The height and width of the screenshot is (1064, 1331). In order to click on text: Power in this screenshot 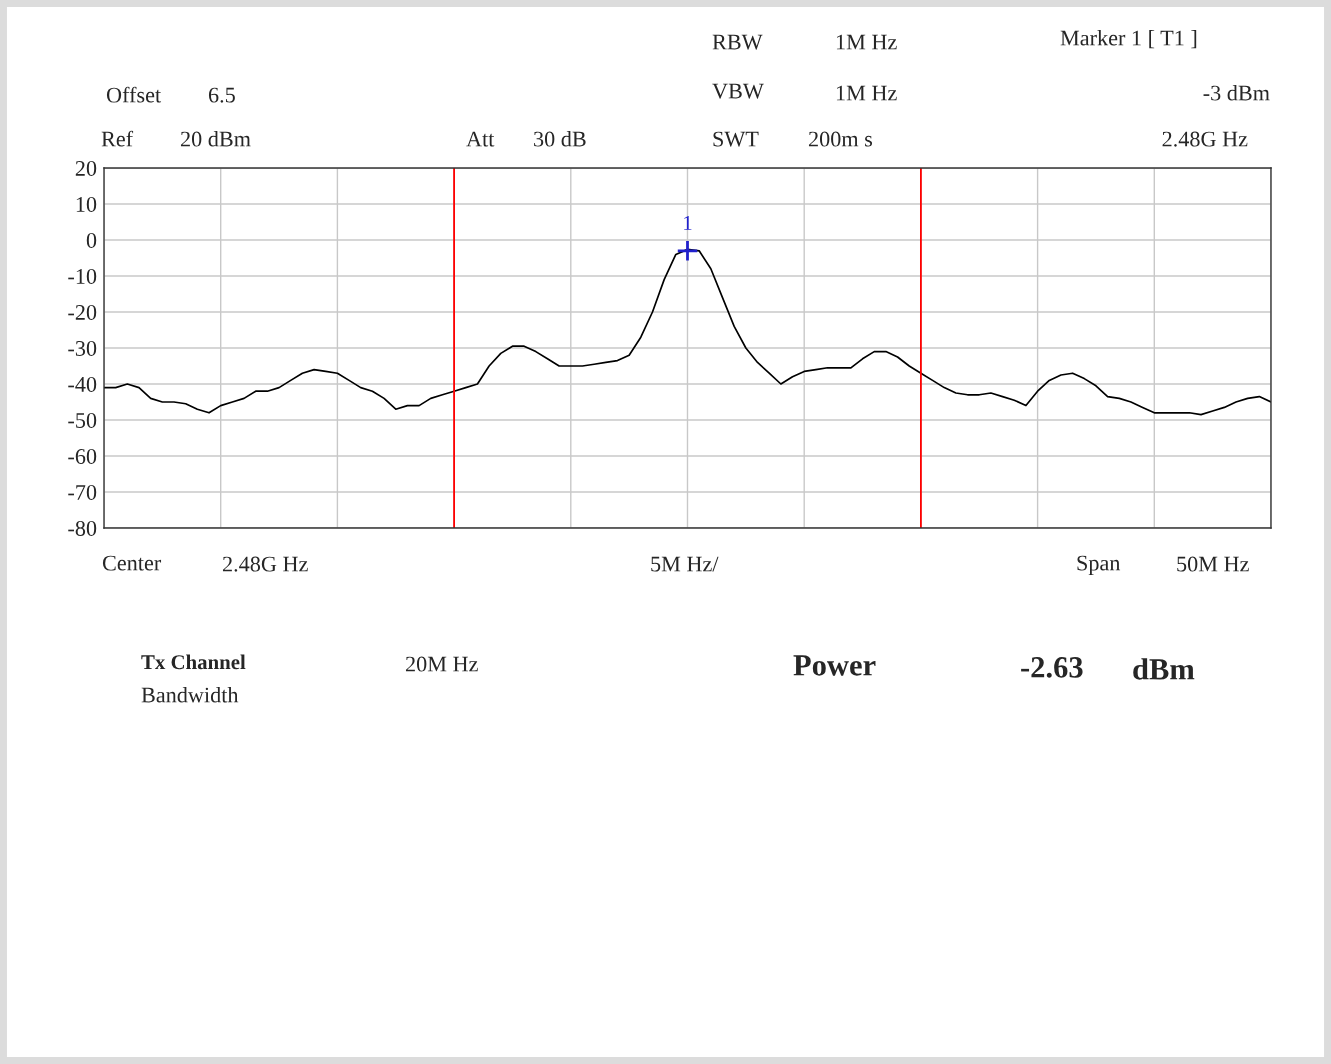, I will do `click(834, 665)`.